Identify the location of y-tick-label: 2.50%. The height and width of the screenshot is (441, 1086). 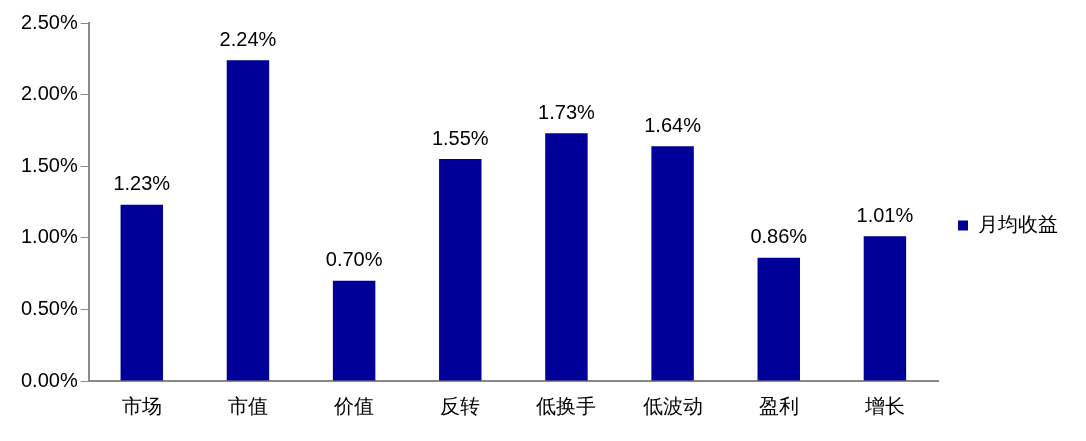
(49, 21).